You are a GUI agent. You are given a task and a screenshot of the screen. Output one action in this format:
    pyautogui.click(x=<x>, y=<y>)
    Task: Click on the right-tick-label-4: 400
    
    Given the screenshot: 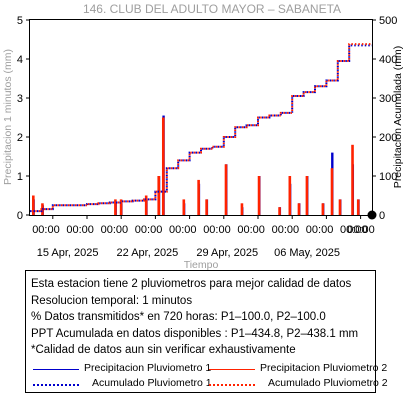 What is the action you would take?
    pyautogui.click(x=388, y=60)
    